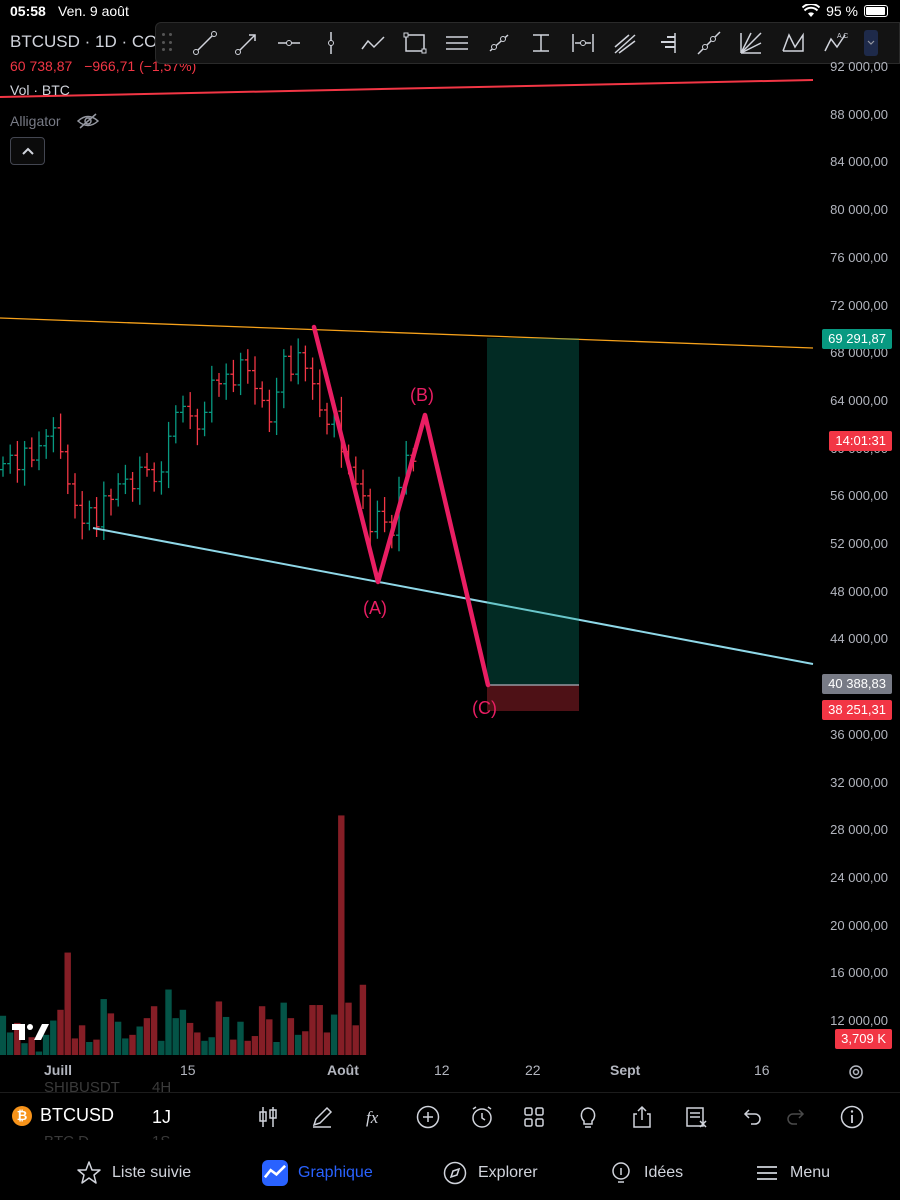 Image resolution: width=900 pixels, height=1200 pixels. Describe the element at coordinates (667, 43) in the screenshot. I see `volume-profile-tool` at that location.